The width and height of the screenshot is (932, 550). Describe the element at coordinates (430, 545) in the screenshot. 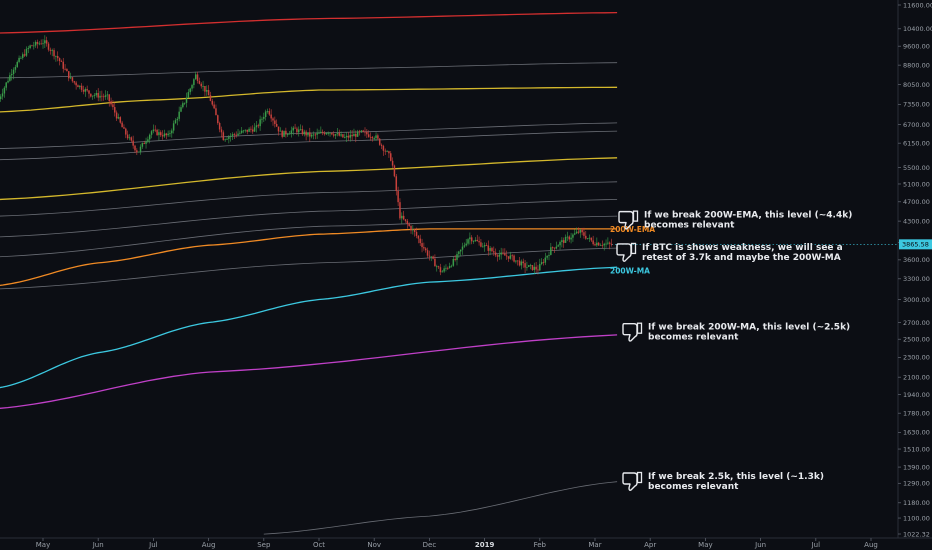

I see `x-tick-label: Dec` at that location.